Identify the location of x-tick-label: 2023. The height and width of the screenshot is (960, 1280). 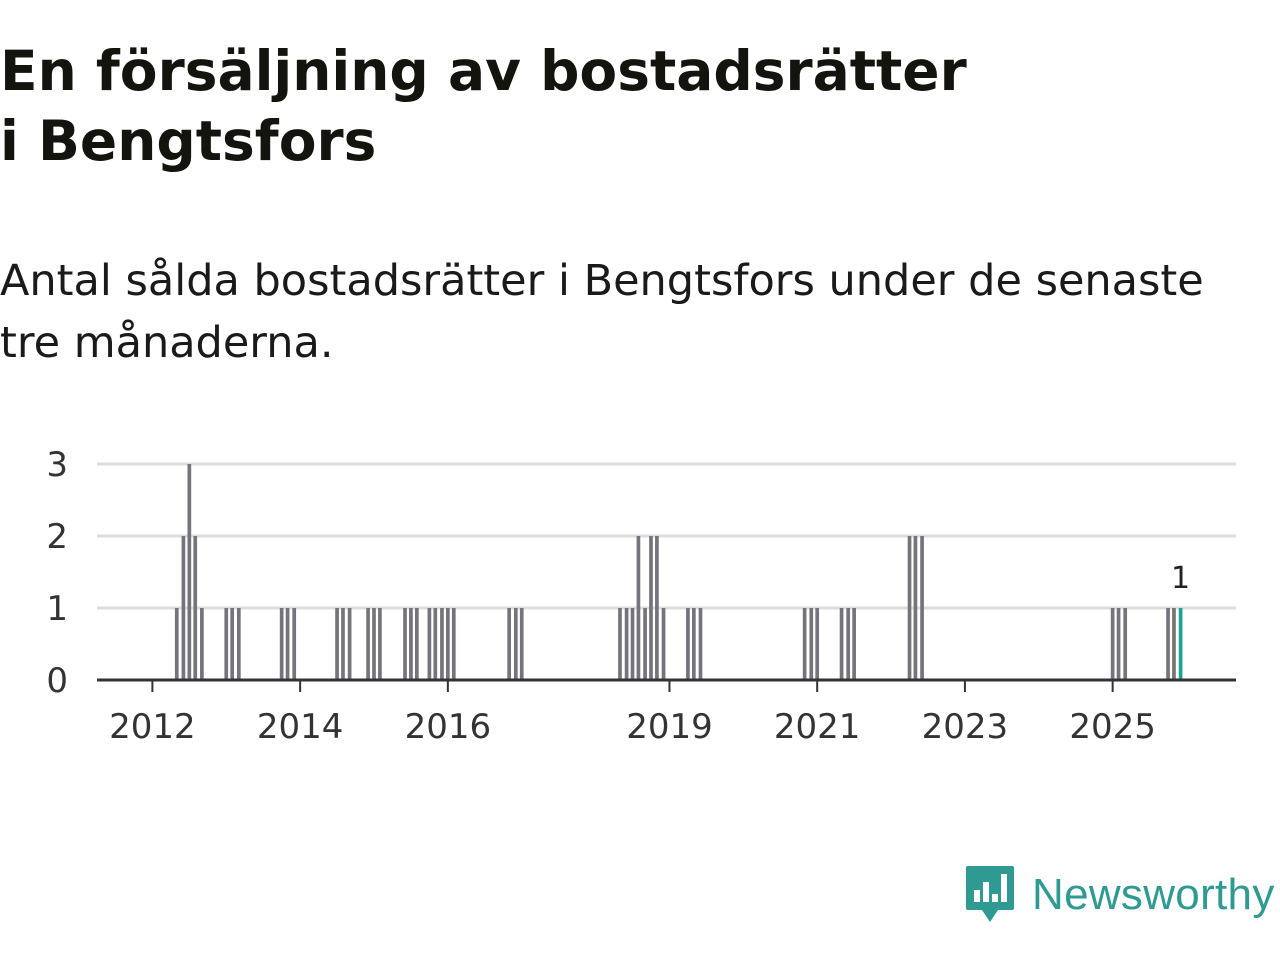
(965, 727).